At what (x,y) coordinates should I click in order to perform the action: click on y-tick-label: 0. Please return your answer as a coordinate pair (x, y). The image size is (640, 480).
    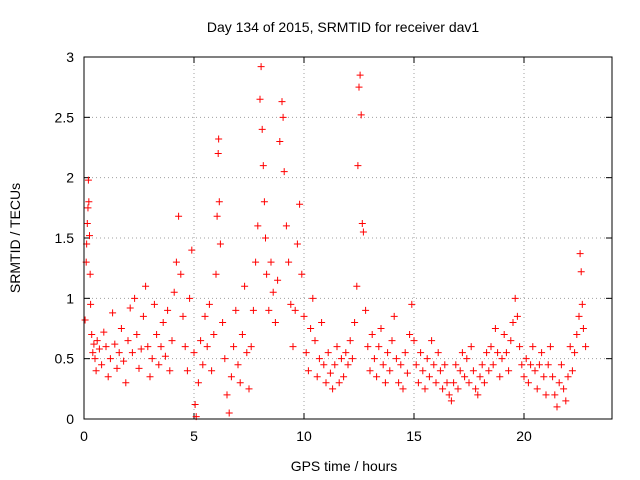
    Looking at the image, I should click on (70, 419).